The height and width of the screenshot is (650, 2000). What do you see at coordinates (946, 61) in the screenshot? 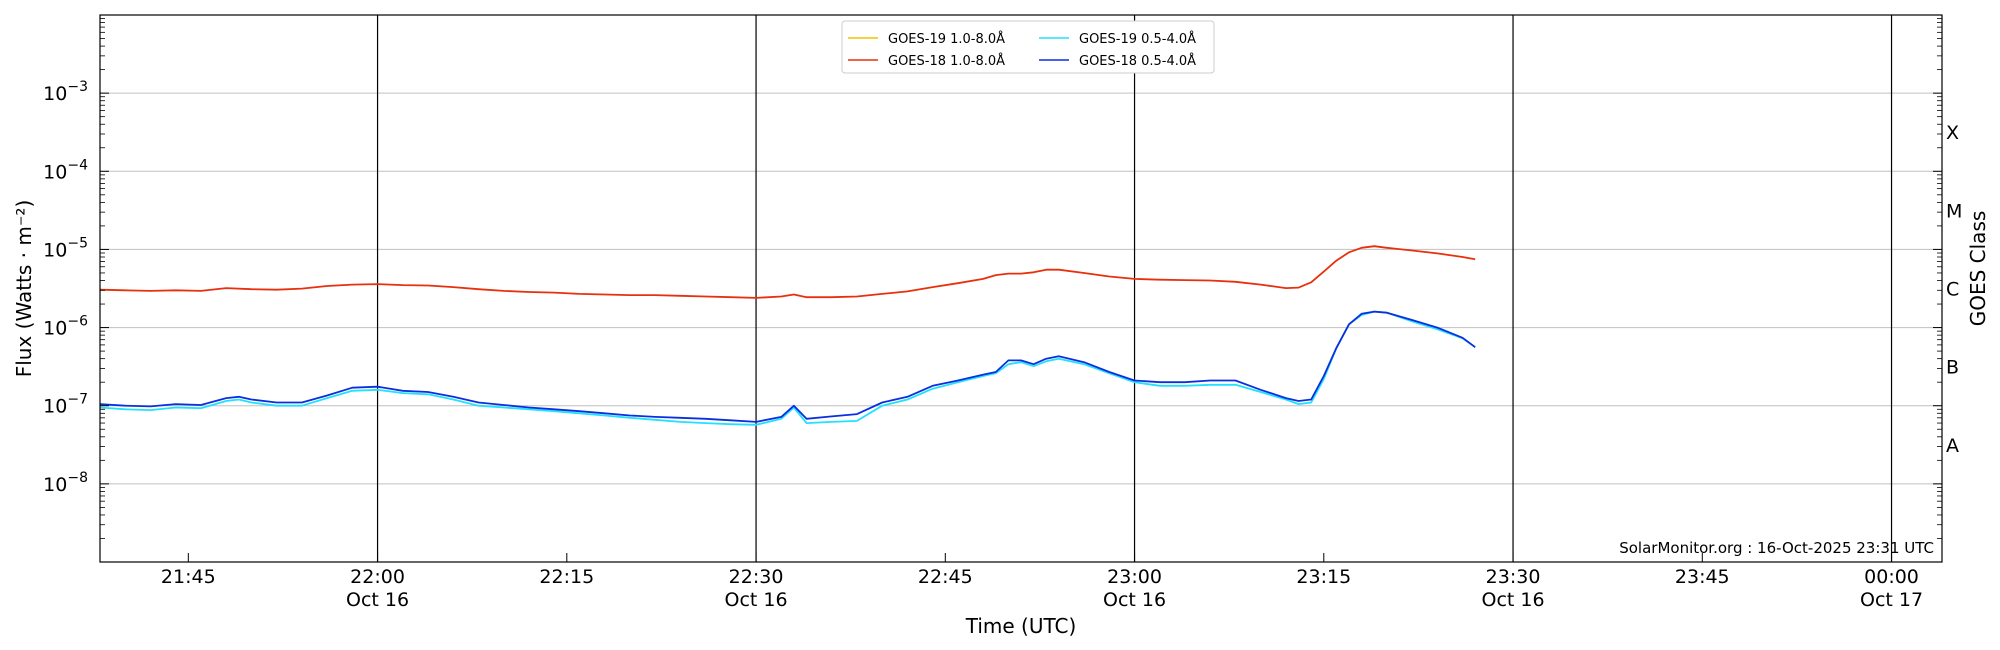
I see `legend-label: GOES-18 1.0-8.0Å` at bounding box center [946, 61].